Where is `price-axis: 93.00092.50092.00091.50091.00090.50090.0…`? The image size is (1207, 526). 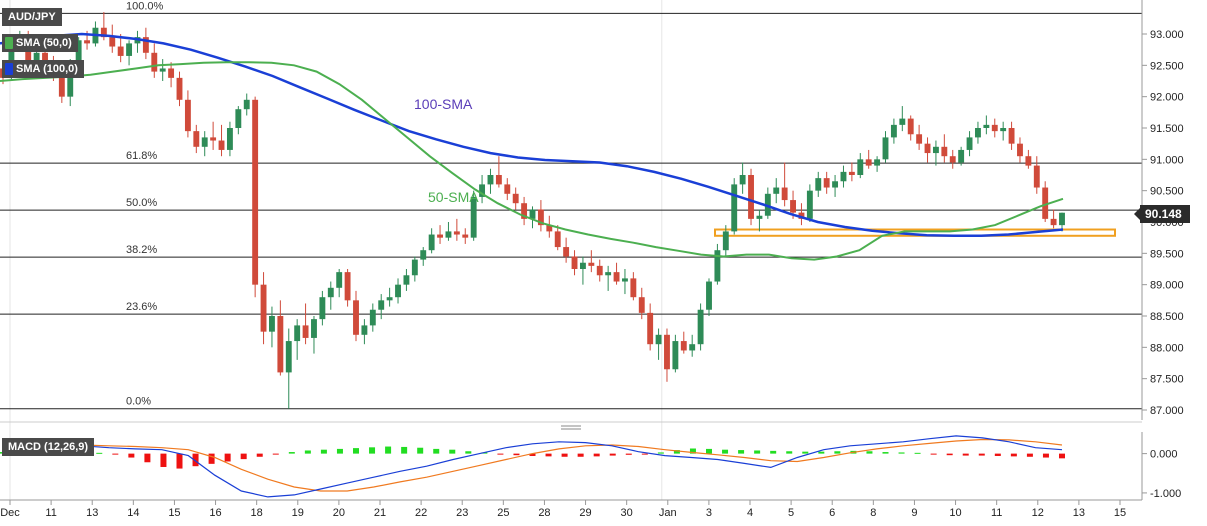 price-axis: 93.00092.50092.00091.50091.00090.50090.0… is located at coordinates (1163, 223).